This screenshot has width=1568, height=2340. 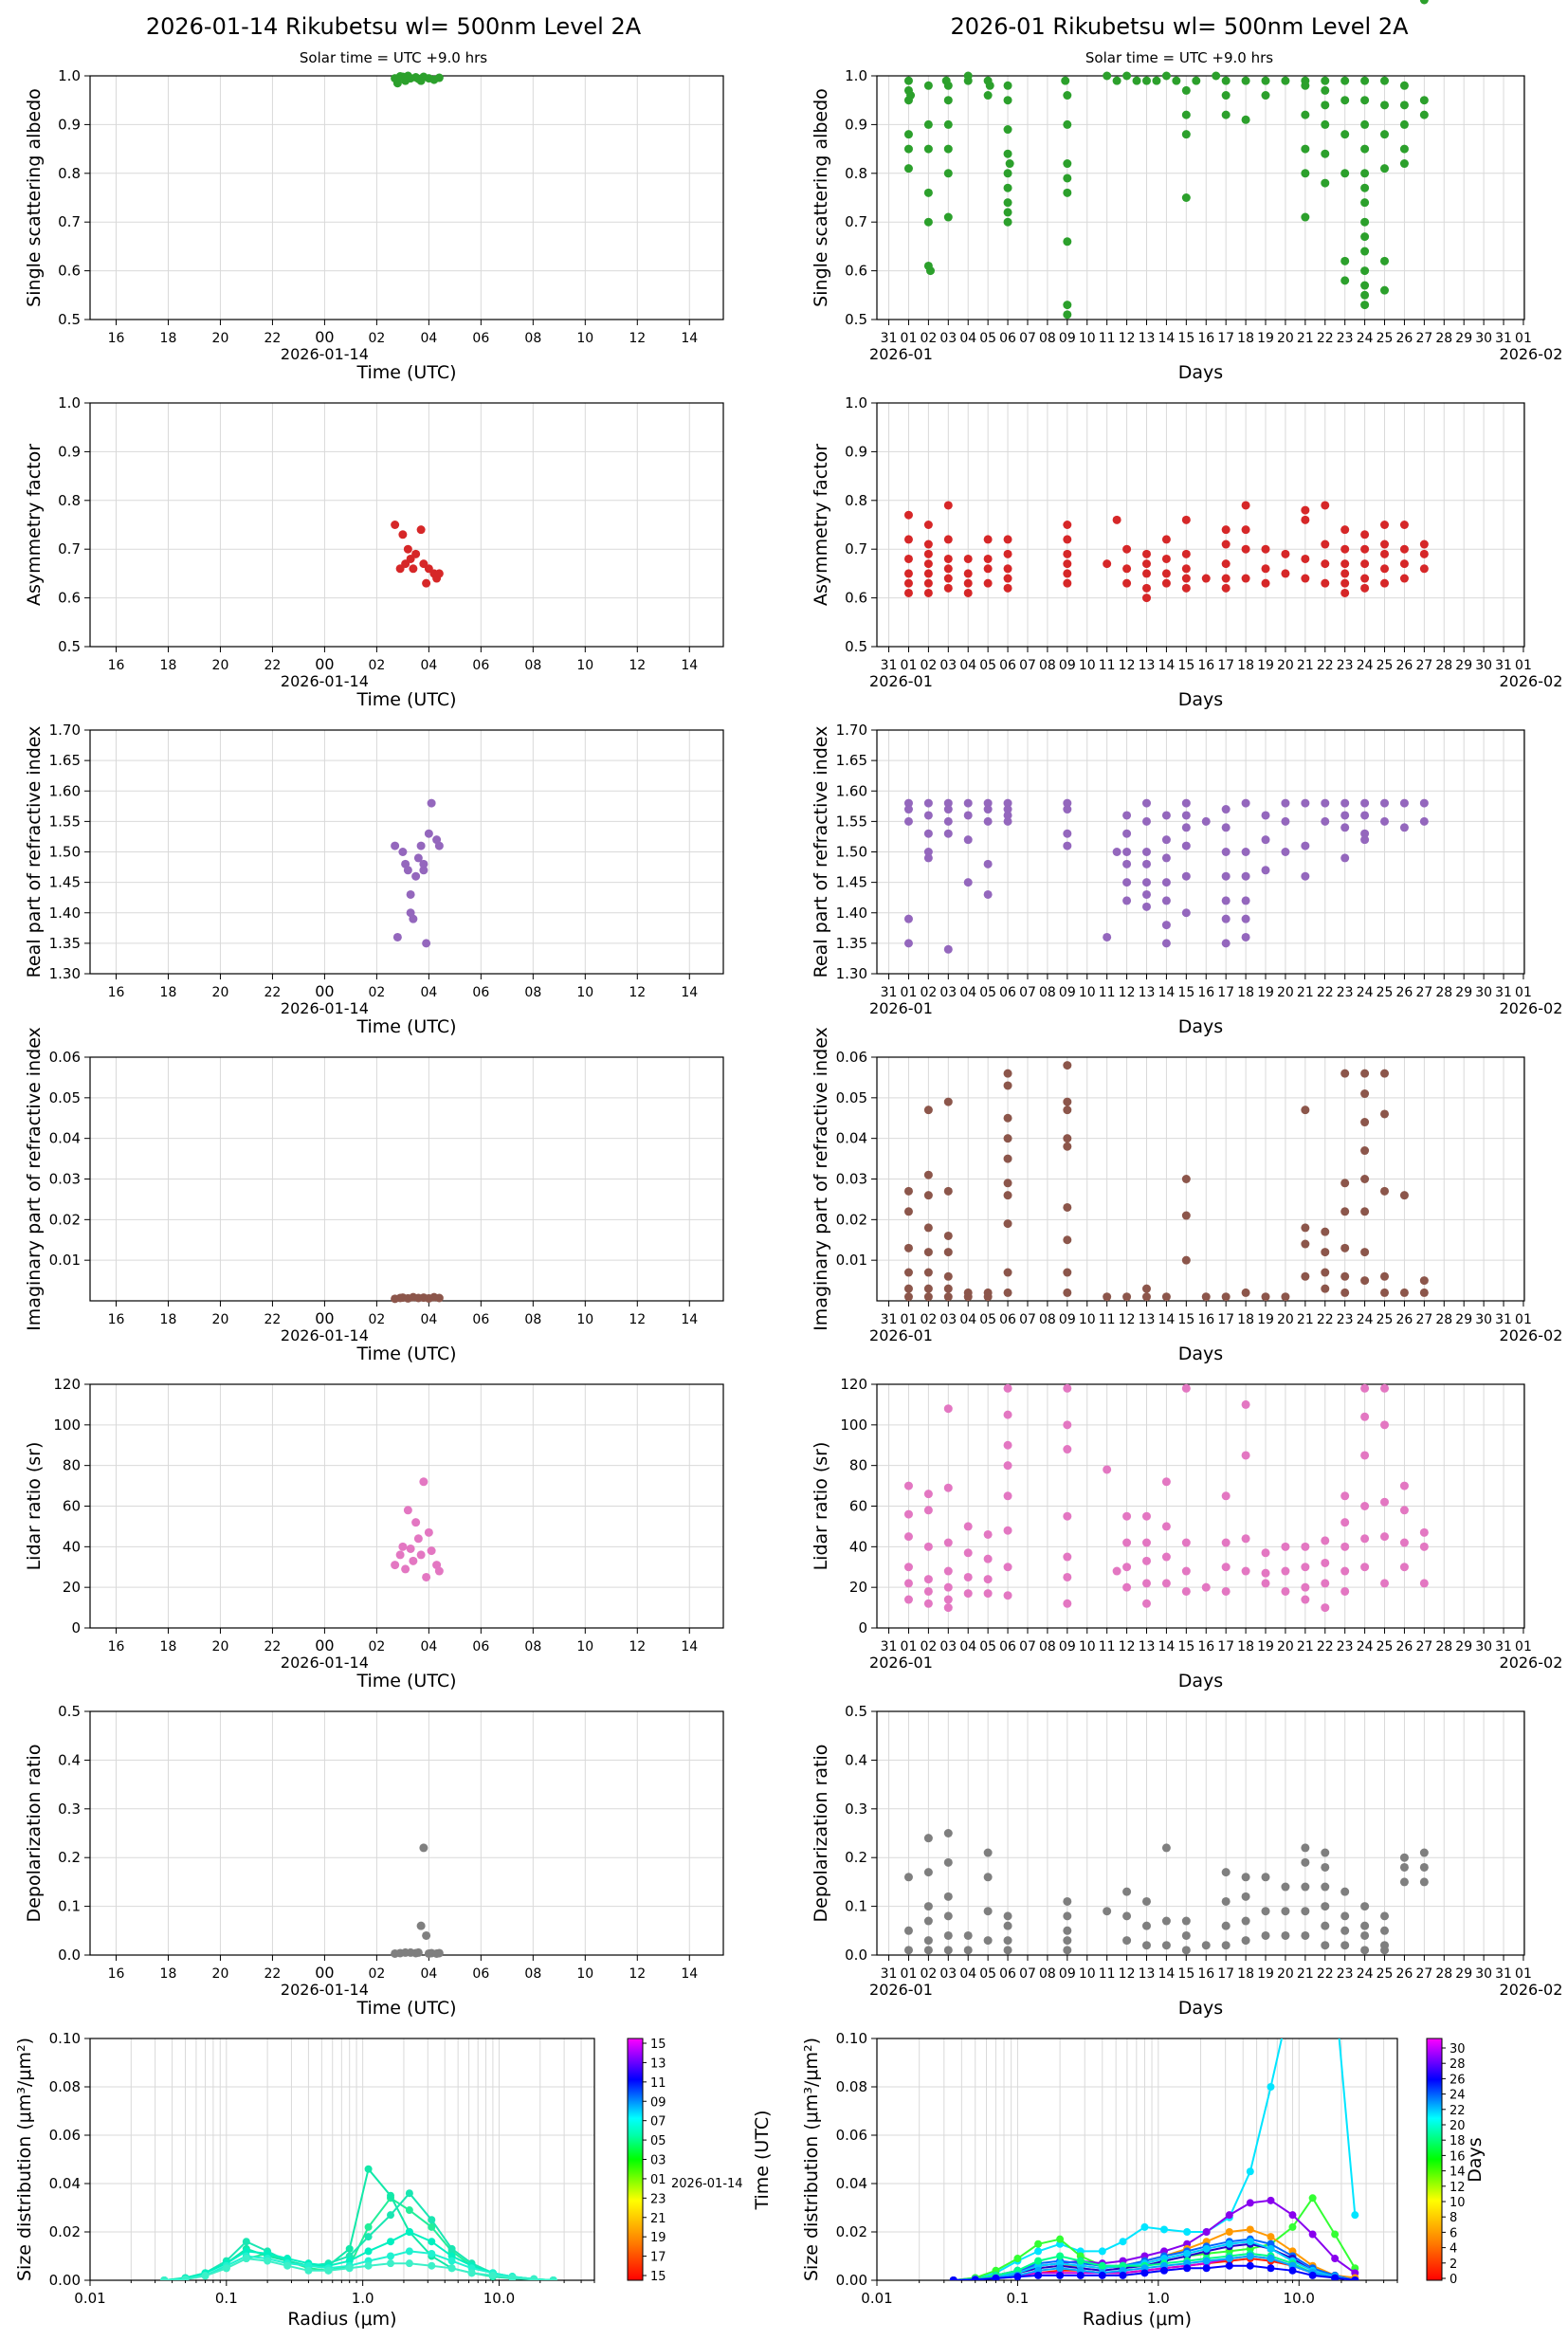 I want to click on x-tick-label: 24, so click(x=1365, y=992).